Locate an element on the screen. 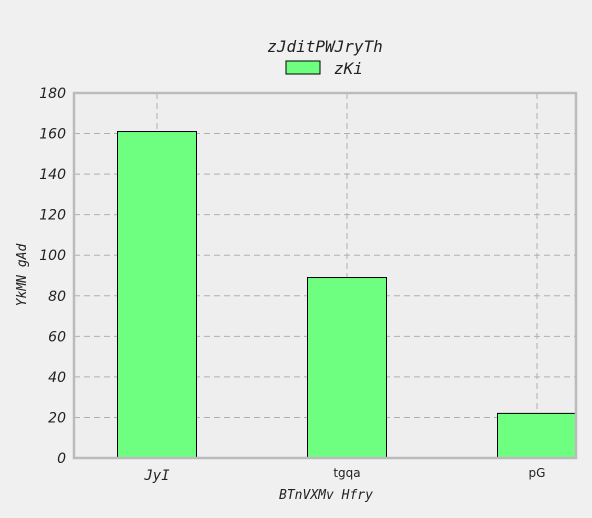 Image resolution: width=592 pixels, height=518 pixels. bar-JyI is located at coordinates (157, 295).